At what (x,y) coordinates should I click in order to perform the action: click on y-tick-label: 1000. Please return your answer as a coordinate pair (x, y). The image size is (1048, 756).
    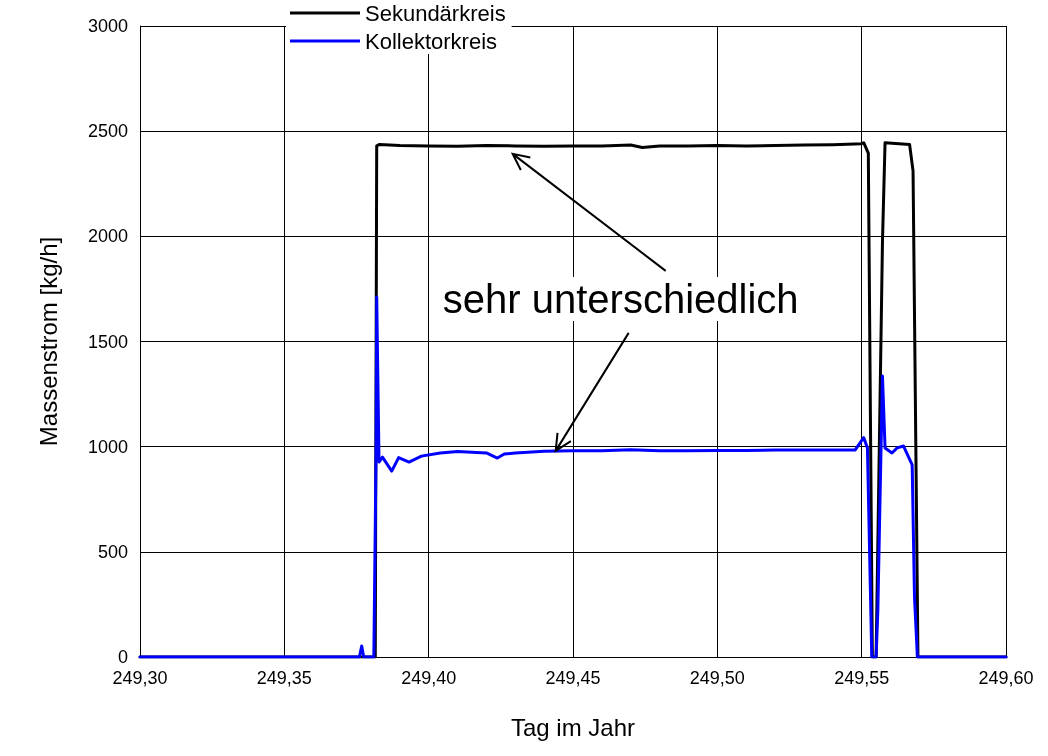
    Looking at the image, I should click on (107, 446).